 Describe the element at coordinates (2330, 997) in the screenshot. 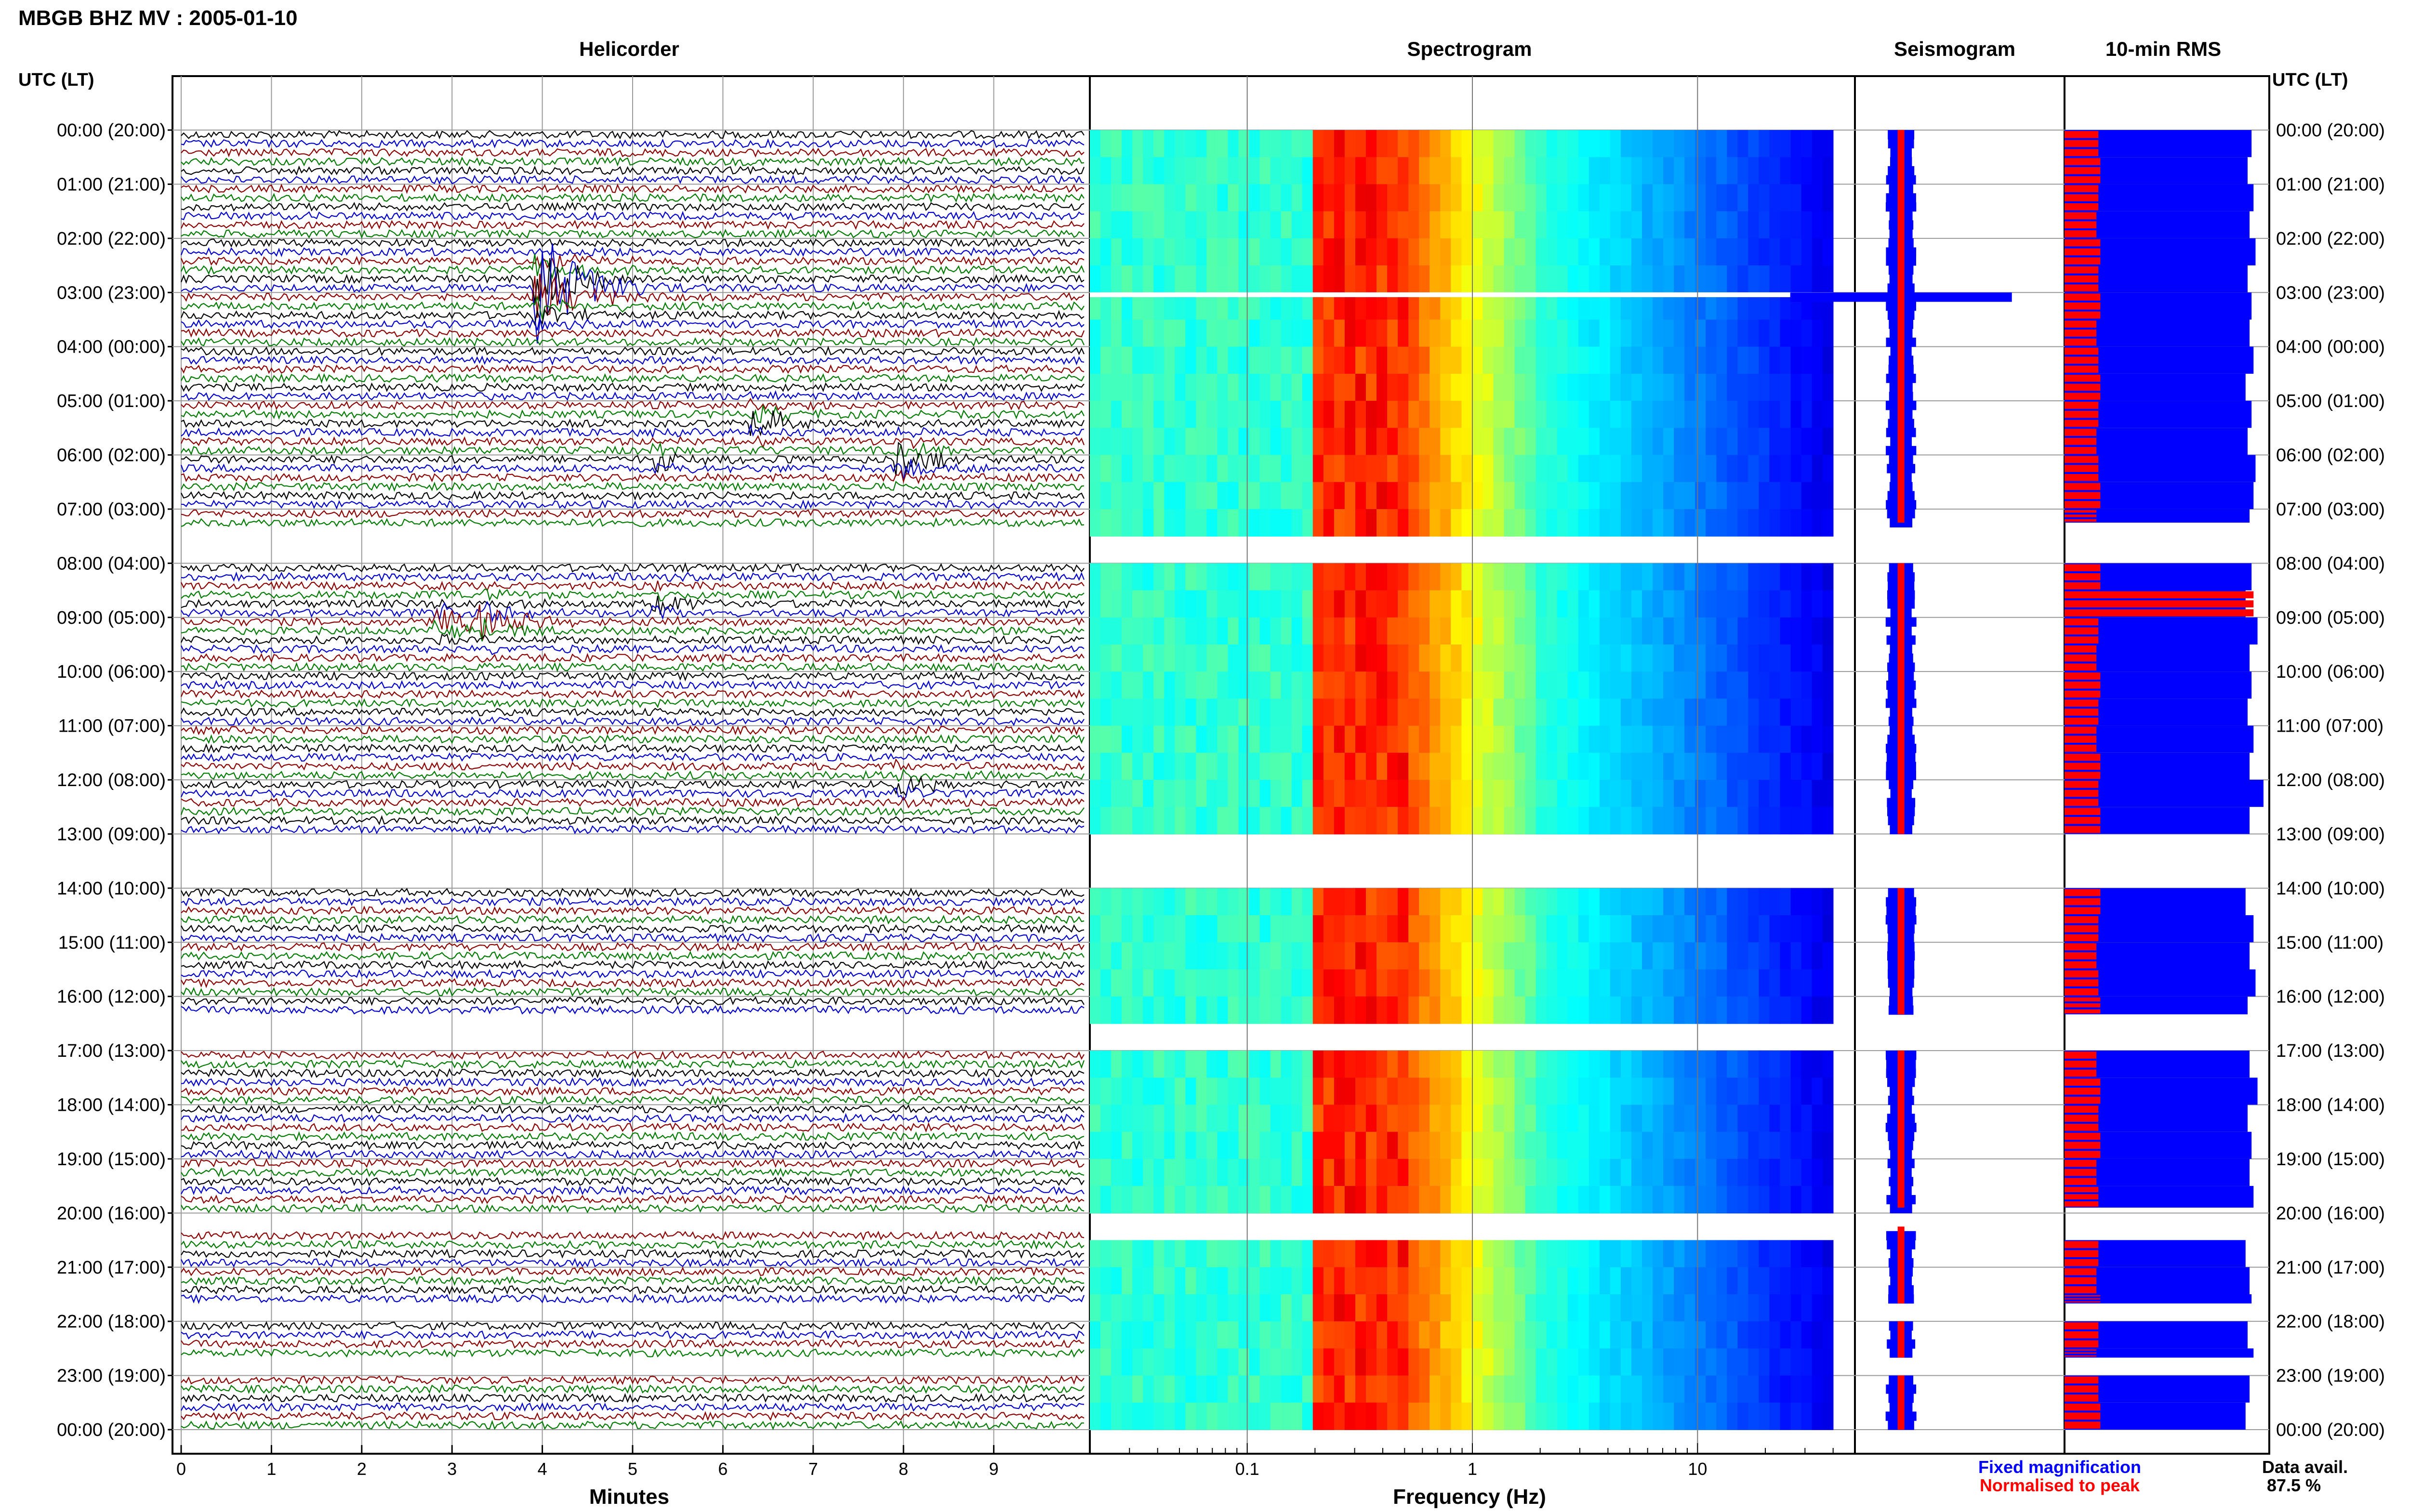

I see `time-label: 16:00 (12:00)` at that location.